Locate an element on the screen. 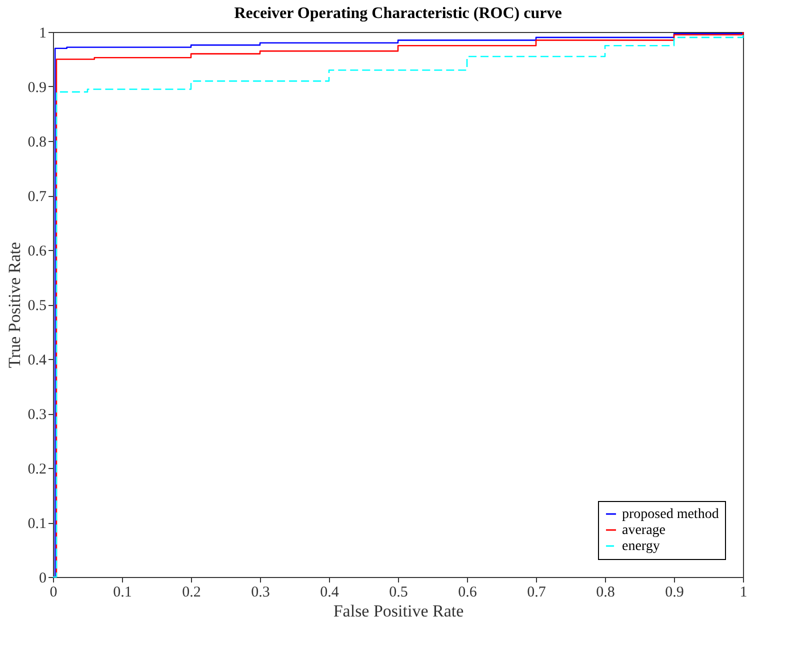  y-tick-label: 0.2 is located at coordinates (37, 470).